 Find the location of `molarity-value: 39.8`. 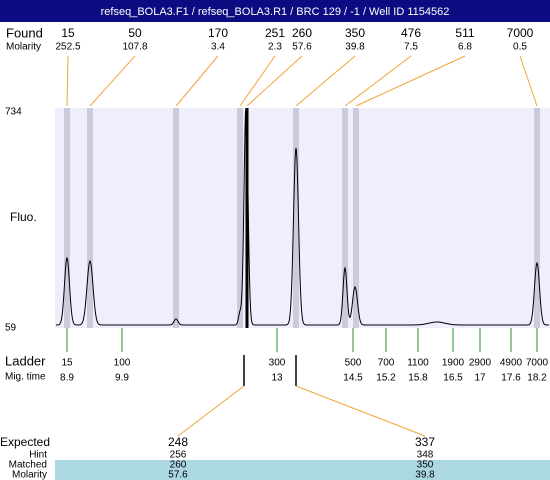

molarity-value: 39.8 is located at coordinates (355, 47).